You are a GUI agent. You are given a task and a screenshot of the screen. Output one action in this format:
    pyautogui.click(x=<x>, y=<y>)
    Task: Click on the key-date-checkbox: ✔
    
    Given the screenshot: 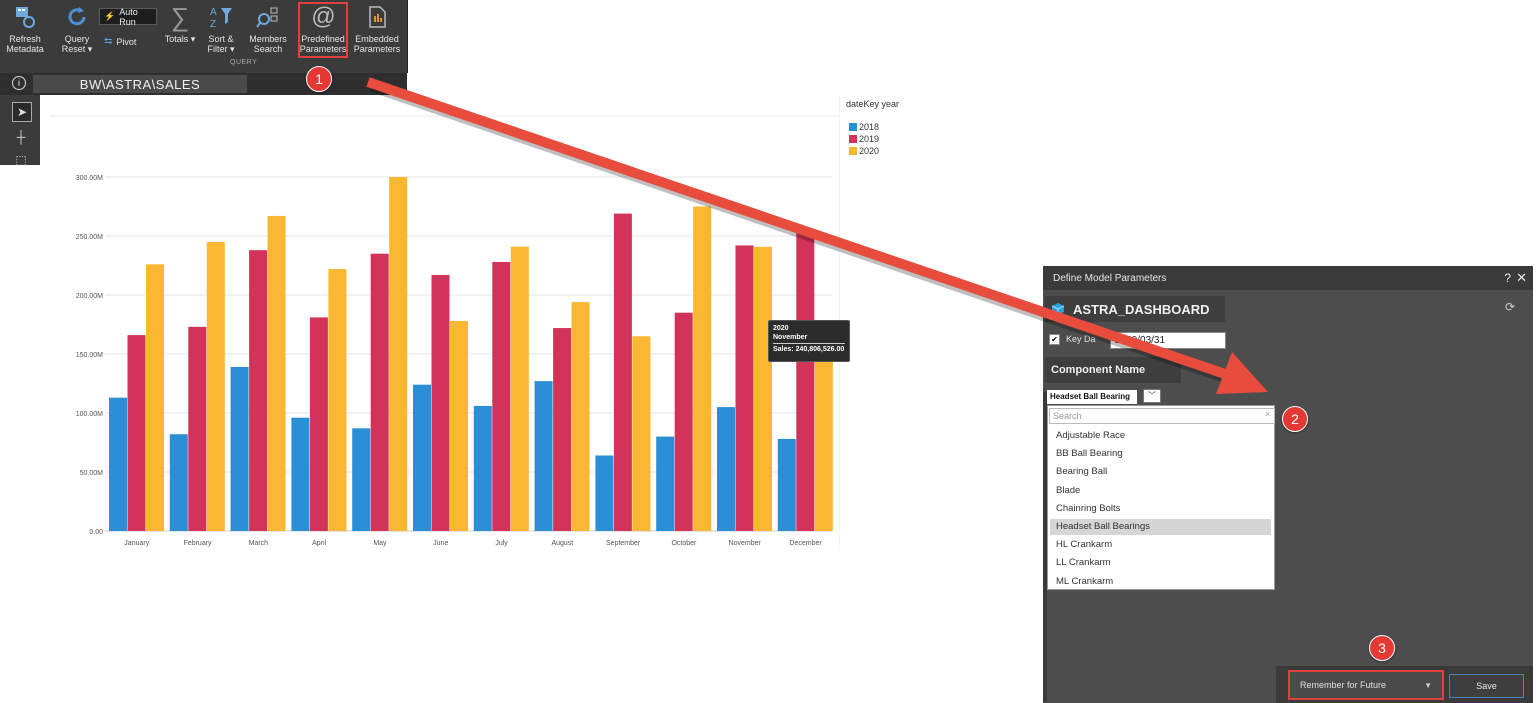 What is the action you would take?
    pyautogui.click(x=1054, y=339)
    